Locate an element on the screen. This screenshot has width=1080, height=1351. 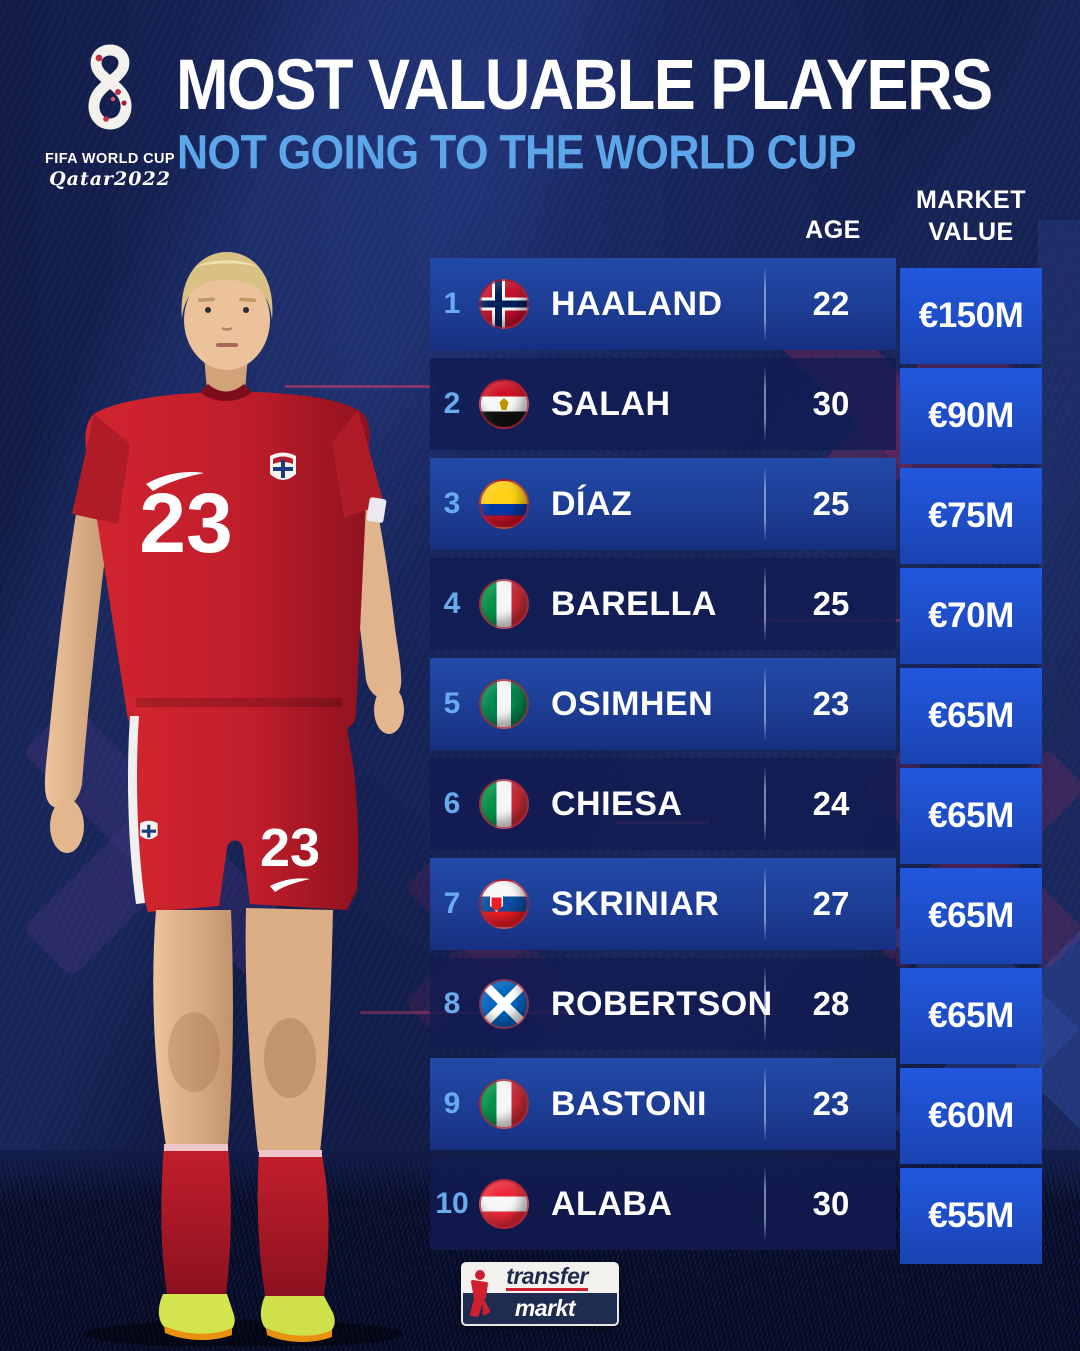
table-row: 6 CHIESA 24 €65M is located at coordinates (737, 811).